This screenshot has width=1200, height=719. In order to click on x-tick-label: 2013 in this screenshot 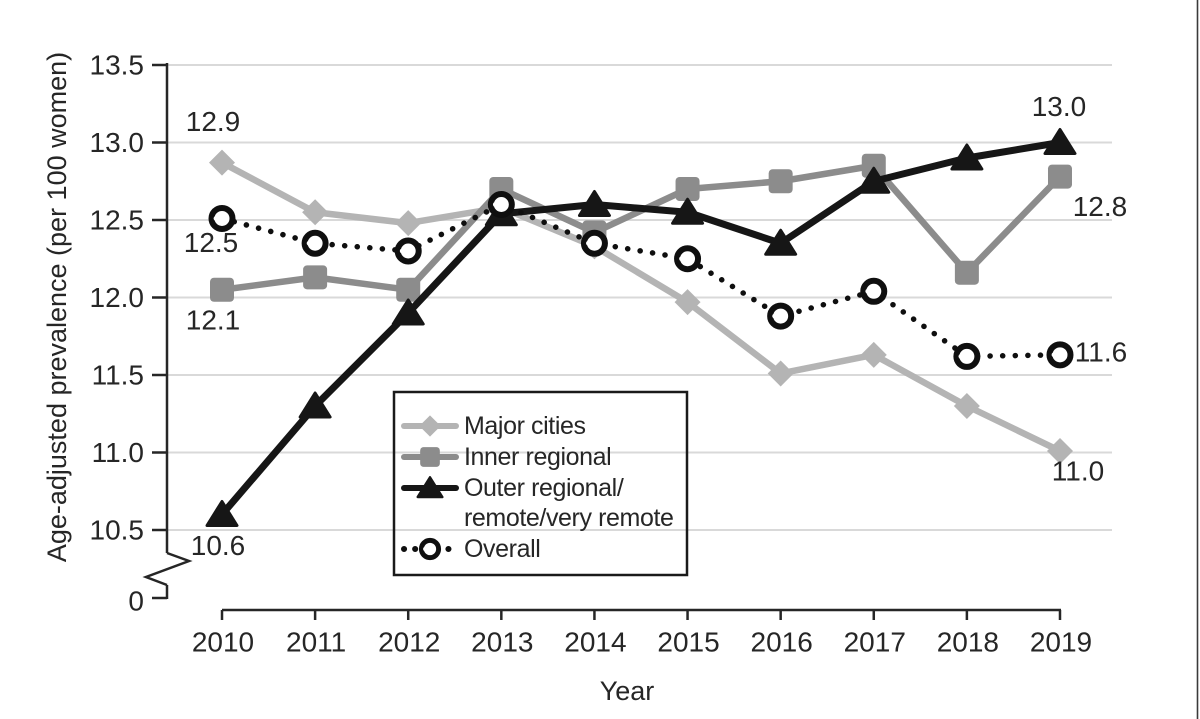, I will do `click(502, 642)`.